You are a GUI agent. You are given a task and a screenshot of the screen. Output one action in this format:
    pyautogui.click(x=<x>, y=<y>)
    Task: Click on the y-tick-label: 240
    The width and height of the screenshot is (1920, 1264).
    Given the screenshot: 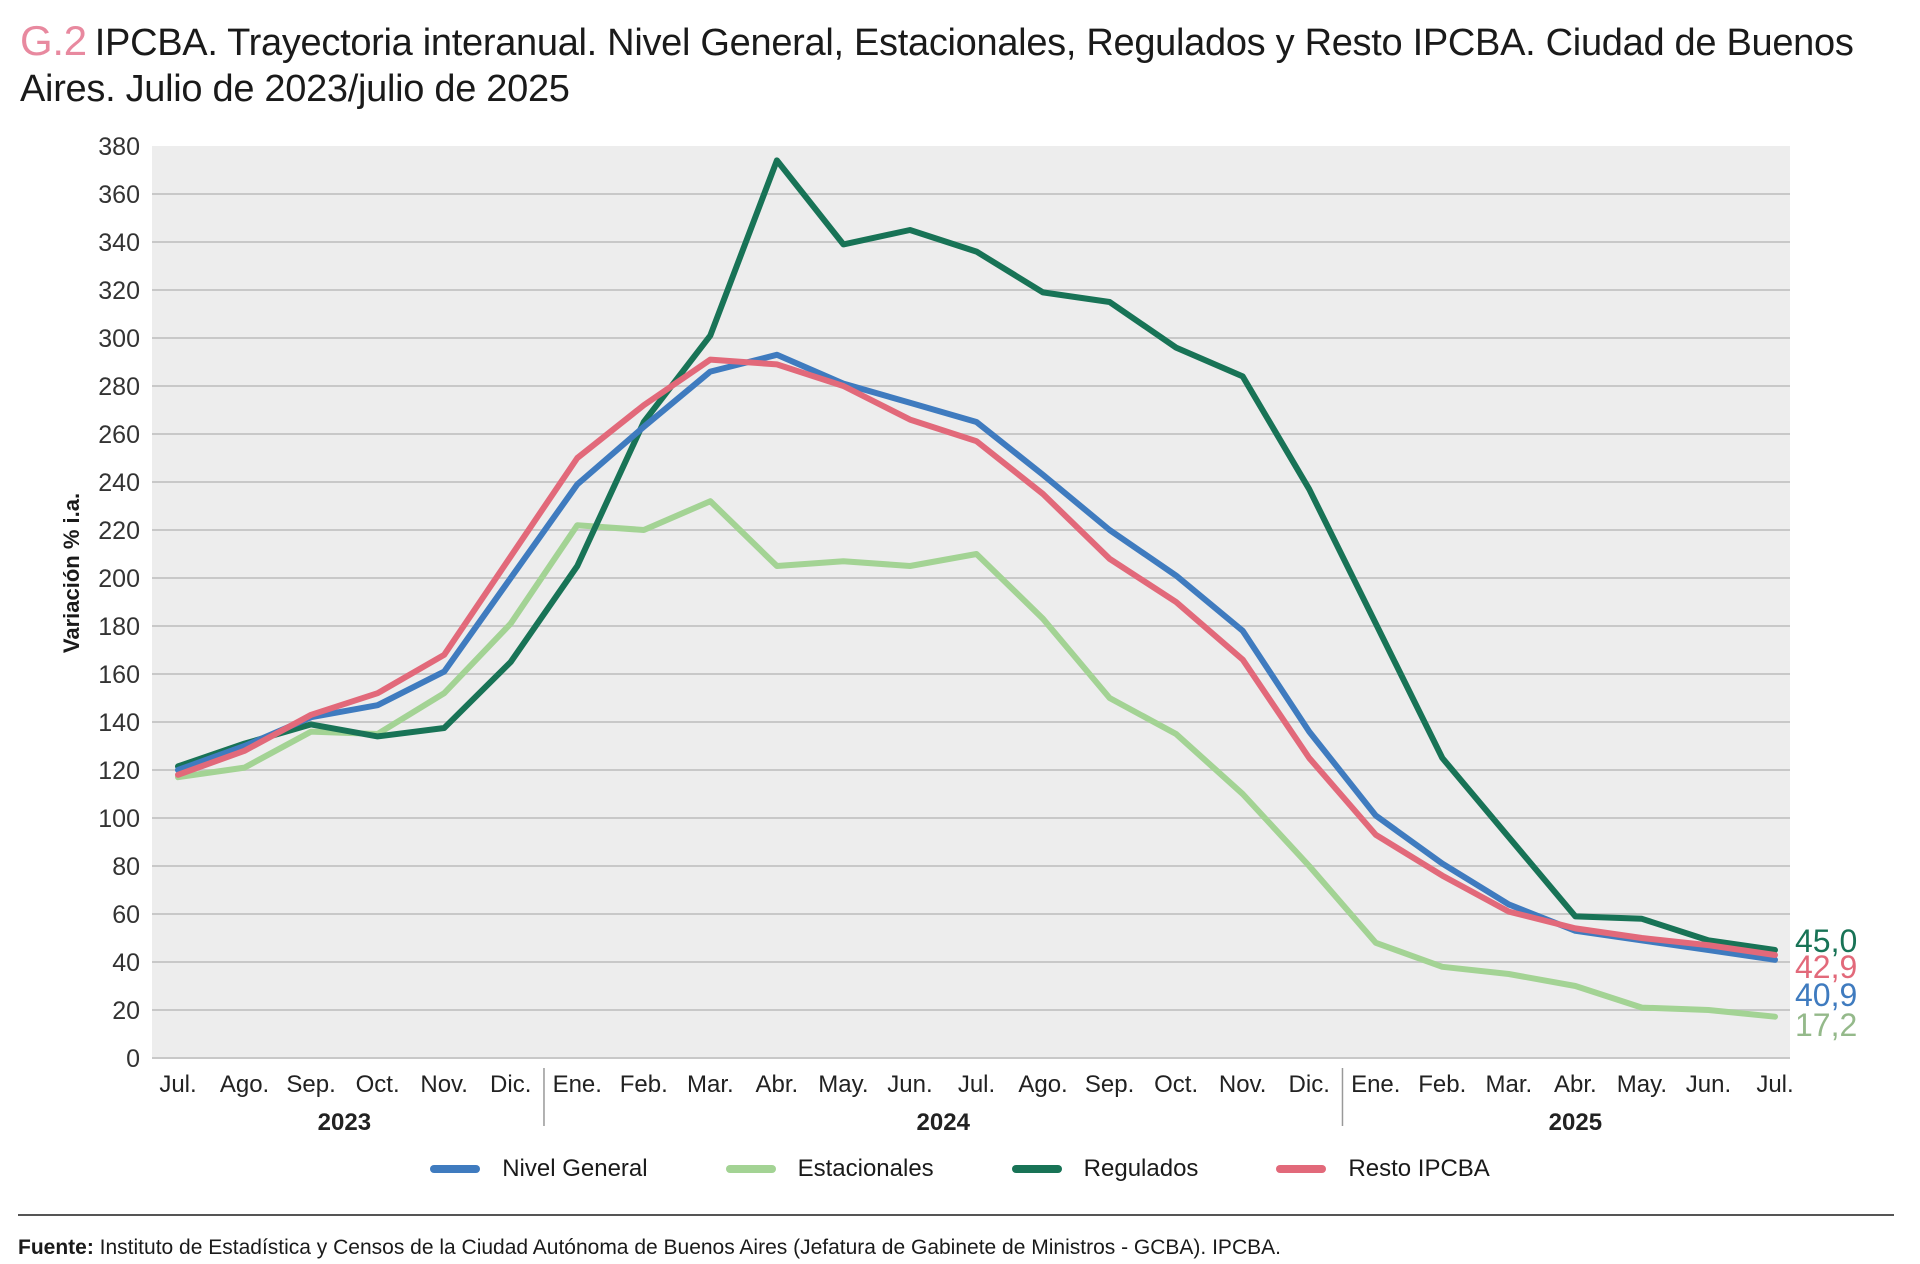 What is the action you would take?
    pyautogui.click(x=119, y=483)
    